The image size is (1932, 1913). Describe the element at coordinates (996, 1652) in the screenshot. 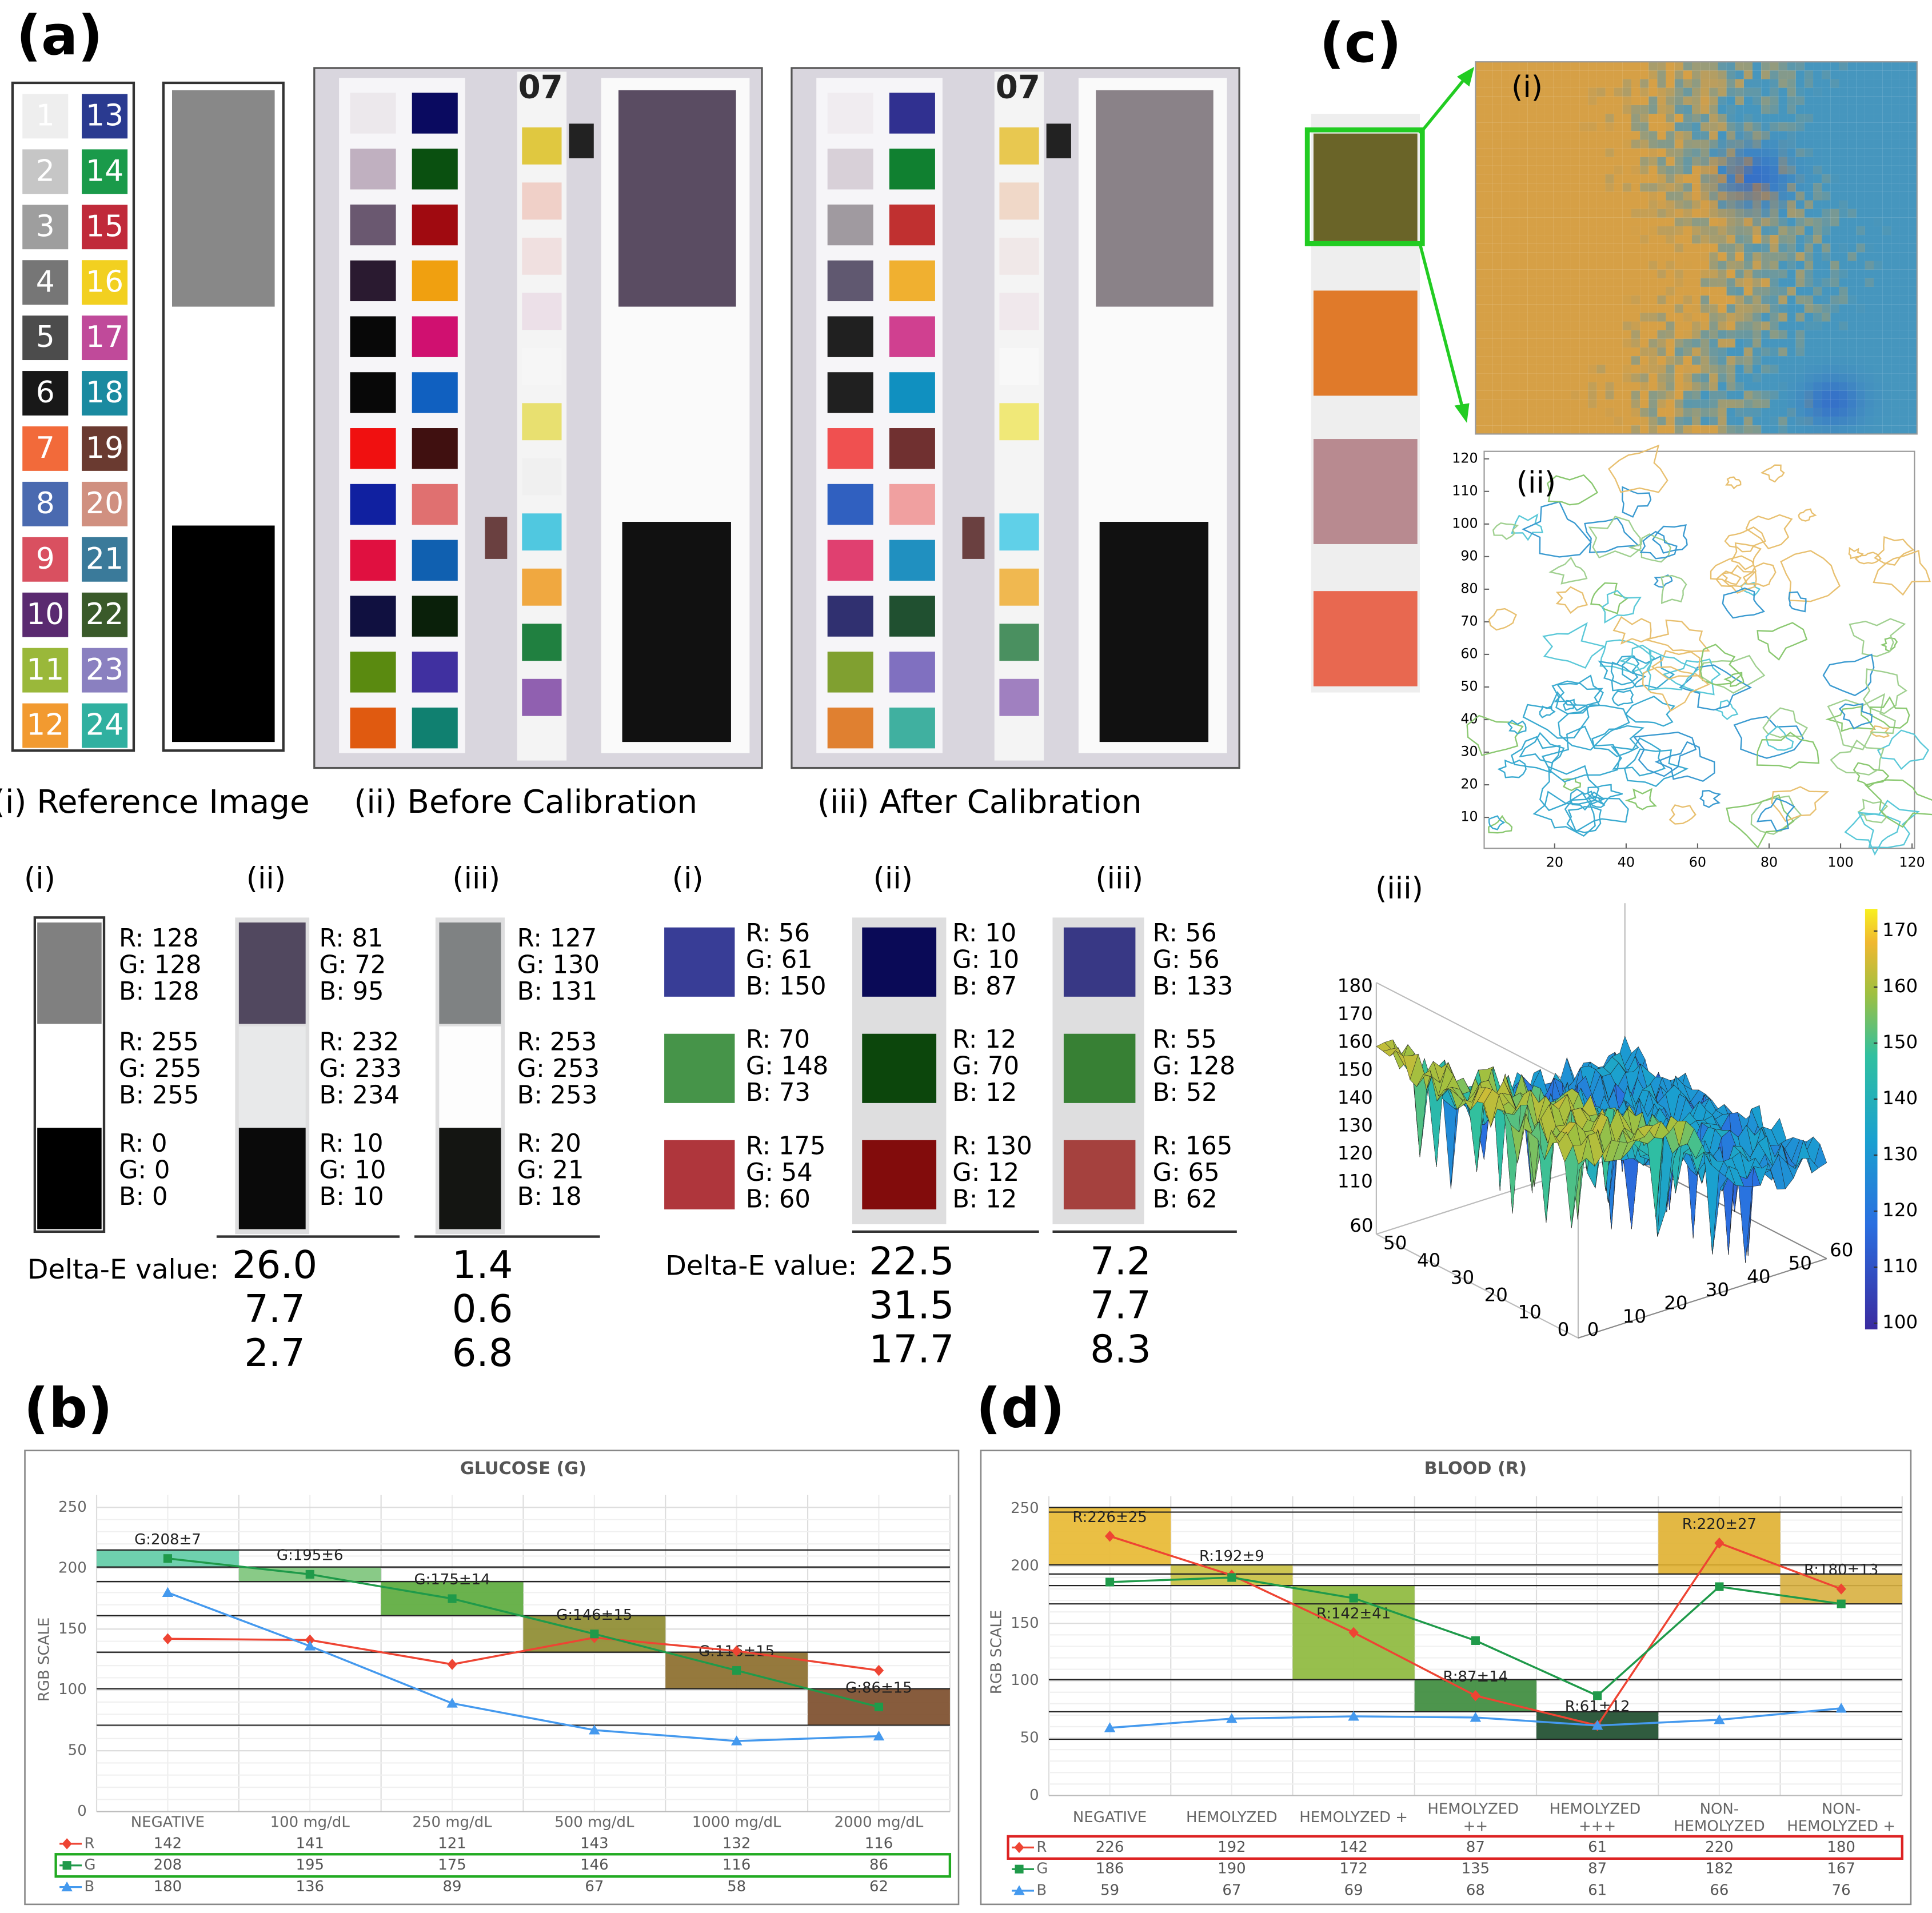

I see `y-axis-label: RGB SCALE` at that location.